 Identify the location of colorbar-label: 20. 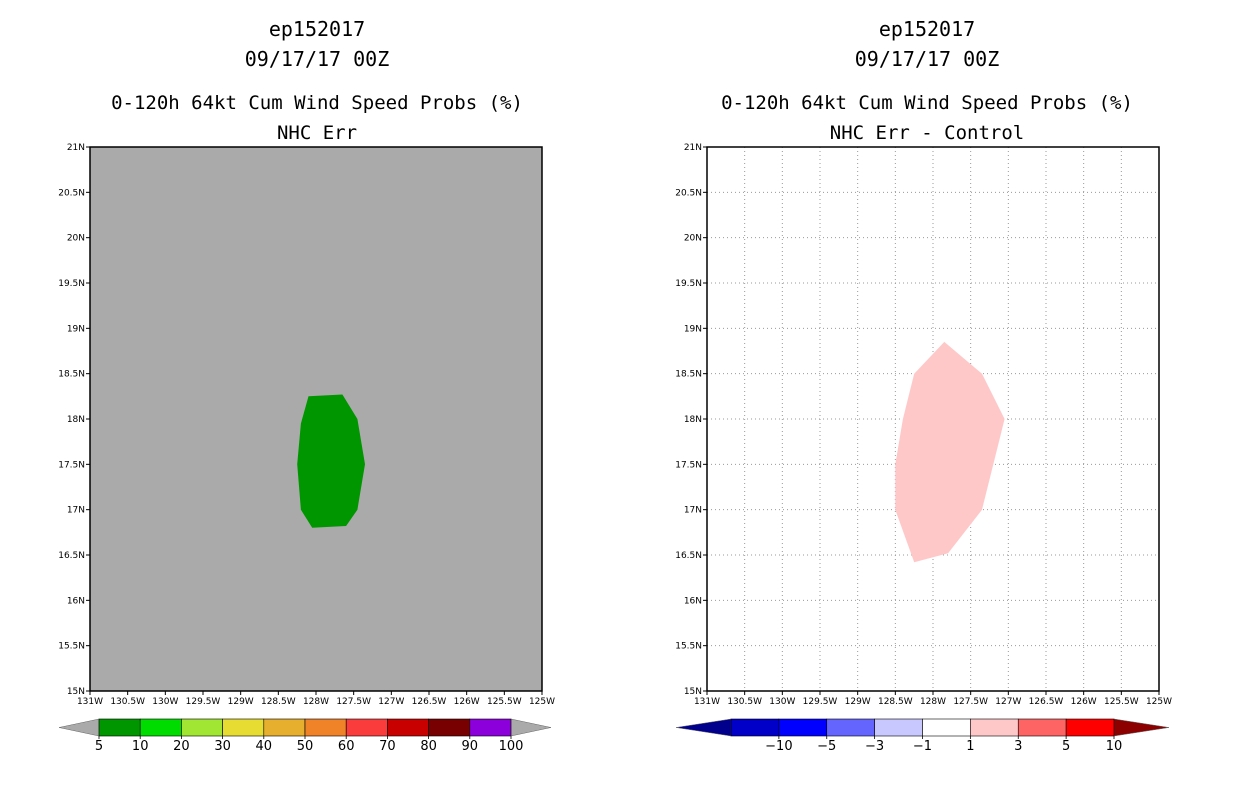
(181, 746).